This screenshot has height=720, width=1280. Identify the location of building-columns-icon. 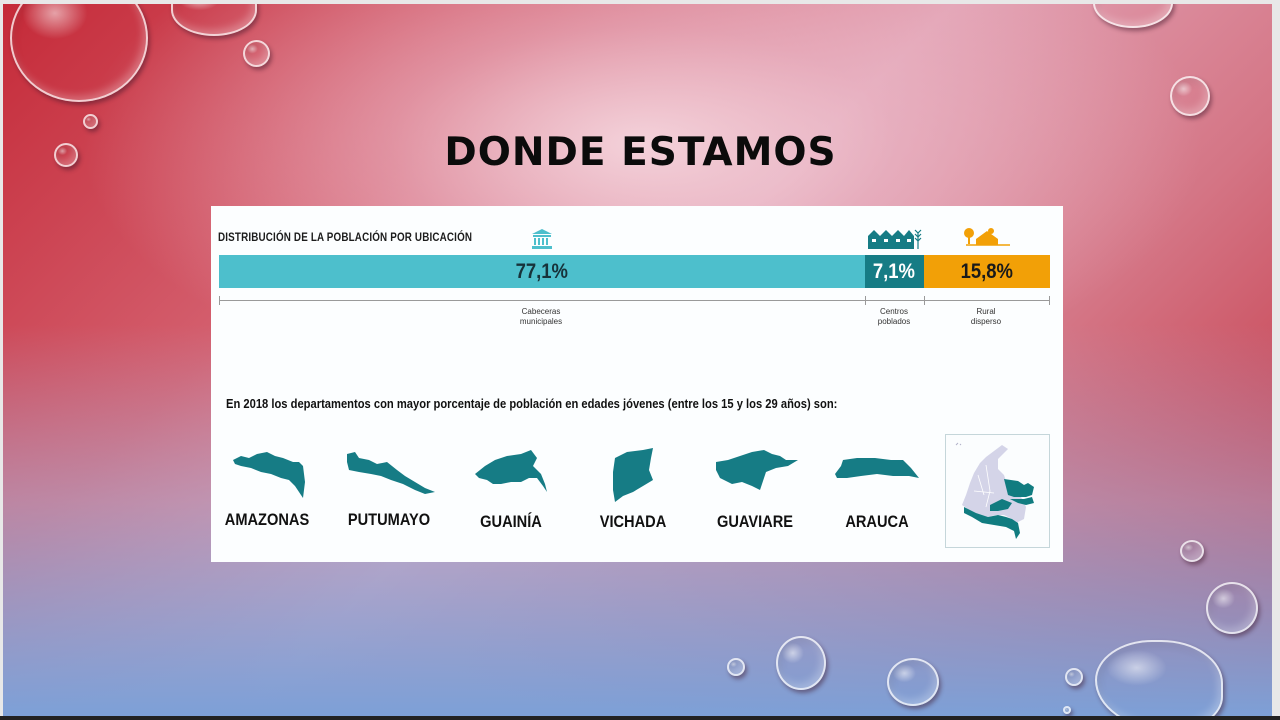
(542, 239).